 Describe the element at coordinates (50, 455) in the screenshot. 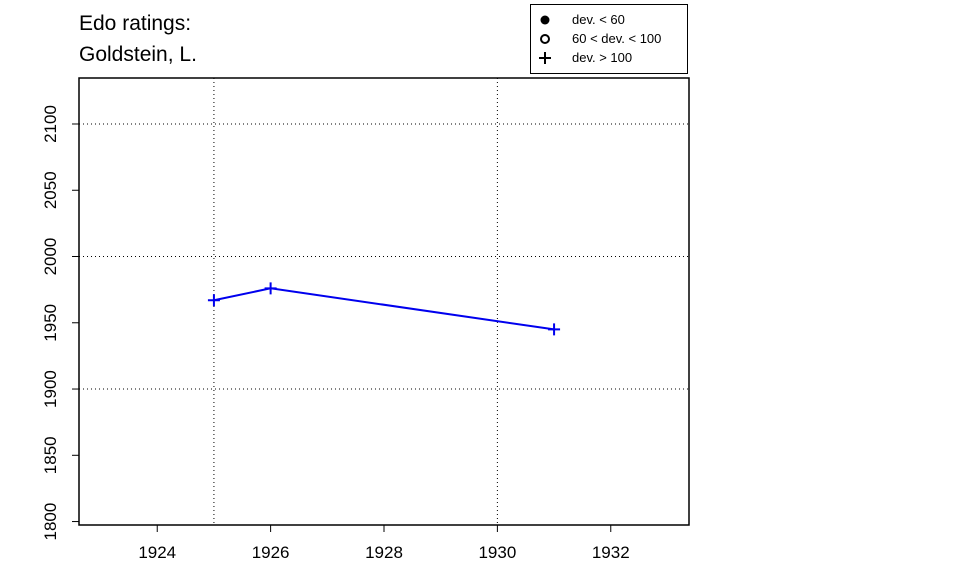

I see `y-tick-label: 1850` at that location.